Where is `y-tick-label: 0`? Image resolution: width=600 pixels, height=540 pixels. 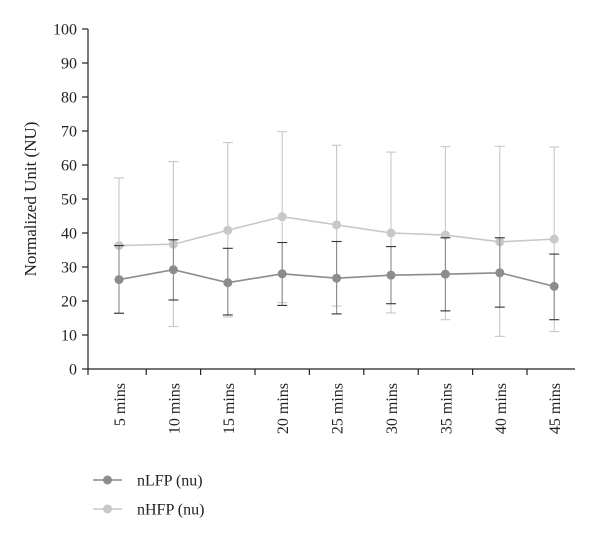 y-tick-label: 0 is located at coordinates (73, 370).